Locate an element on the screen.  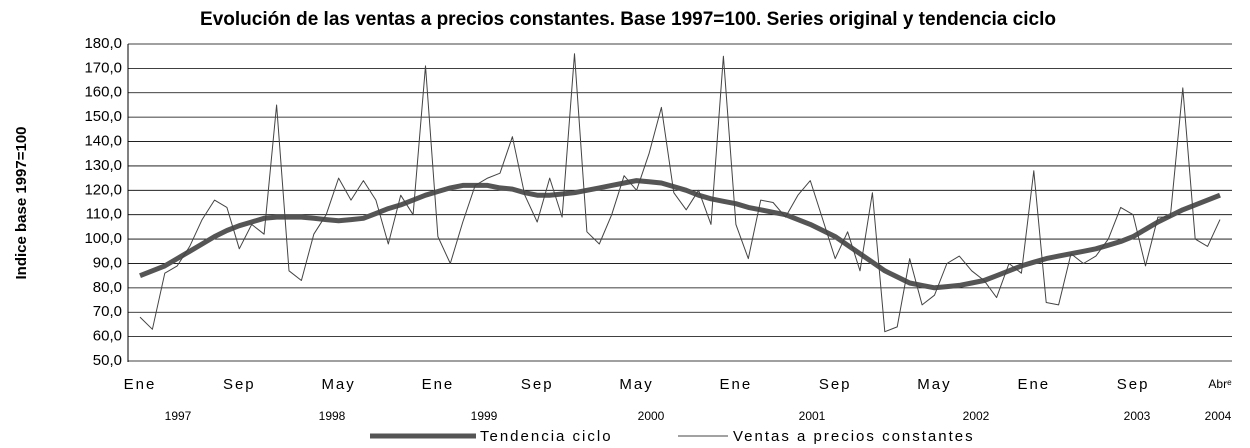
y-tick-label: 110,0 is located at coordinates (104, 214).